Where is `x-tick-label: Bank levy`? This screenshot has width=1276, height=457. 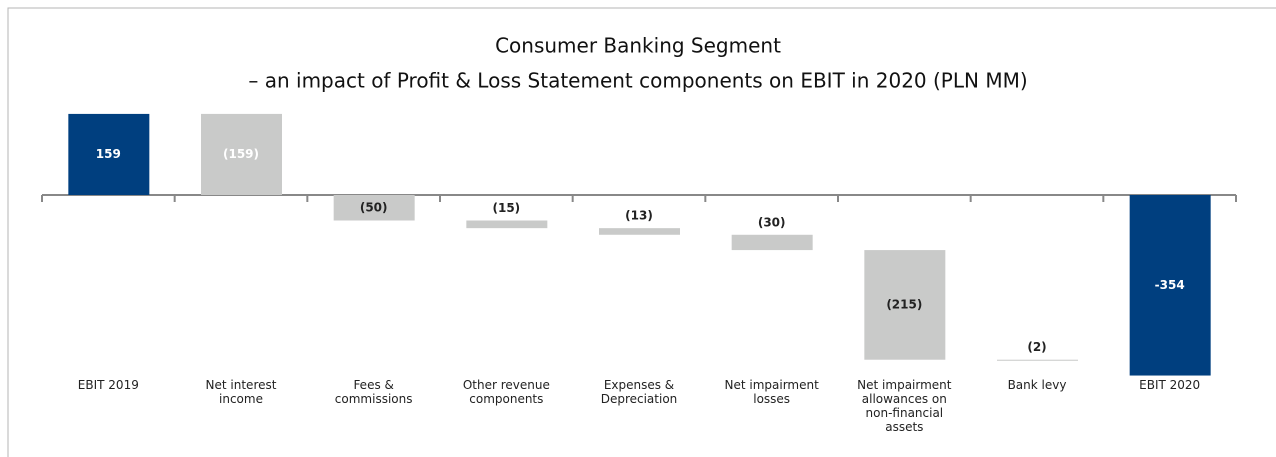 x-tick-label: Bank levy is located at coordinates (1037, 385).